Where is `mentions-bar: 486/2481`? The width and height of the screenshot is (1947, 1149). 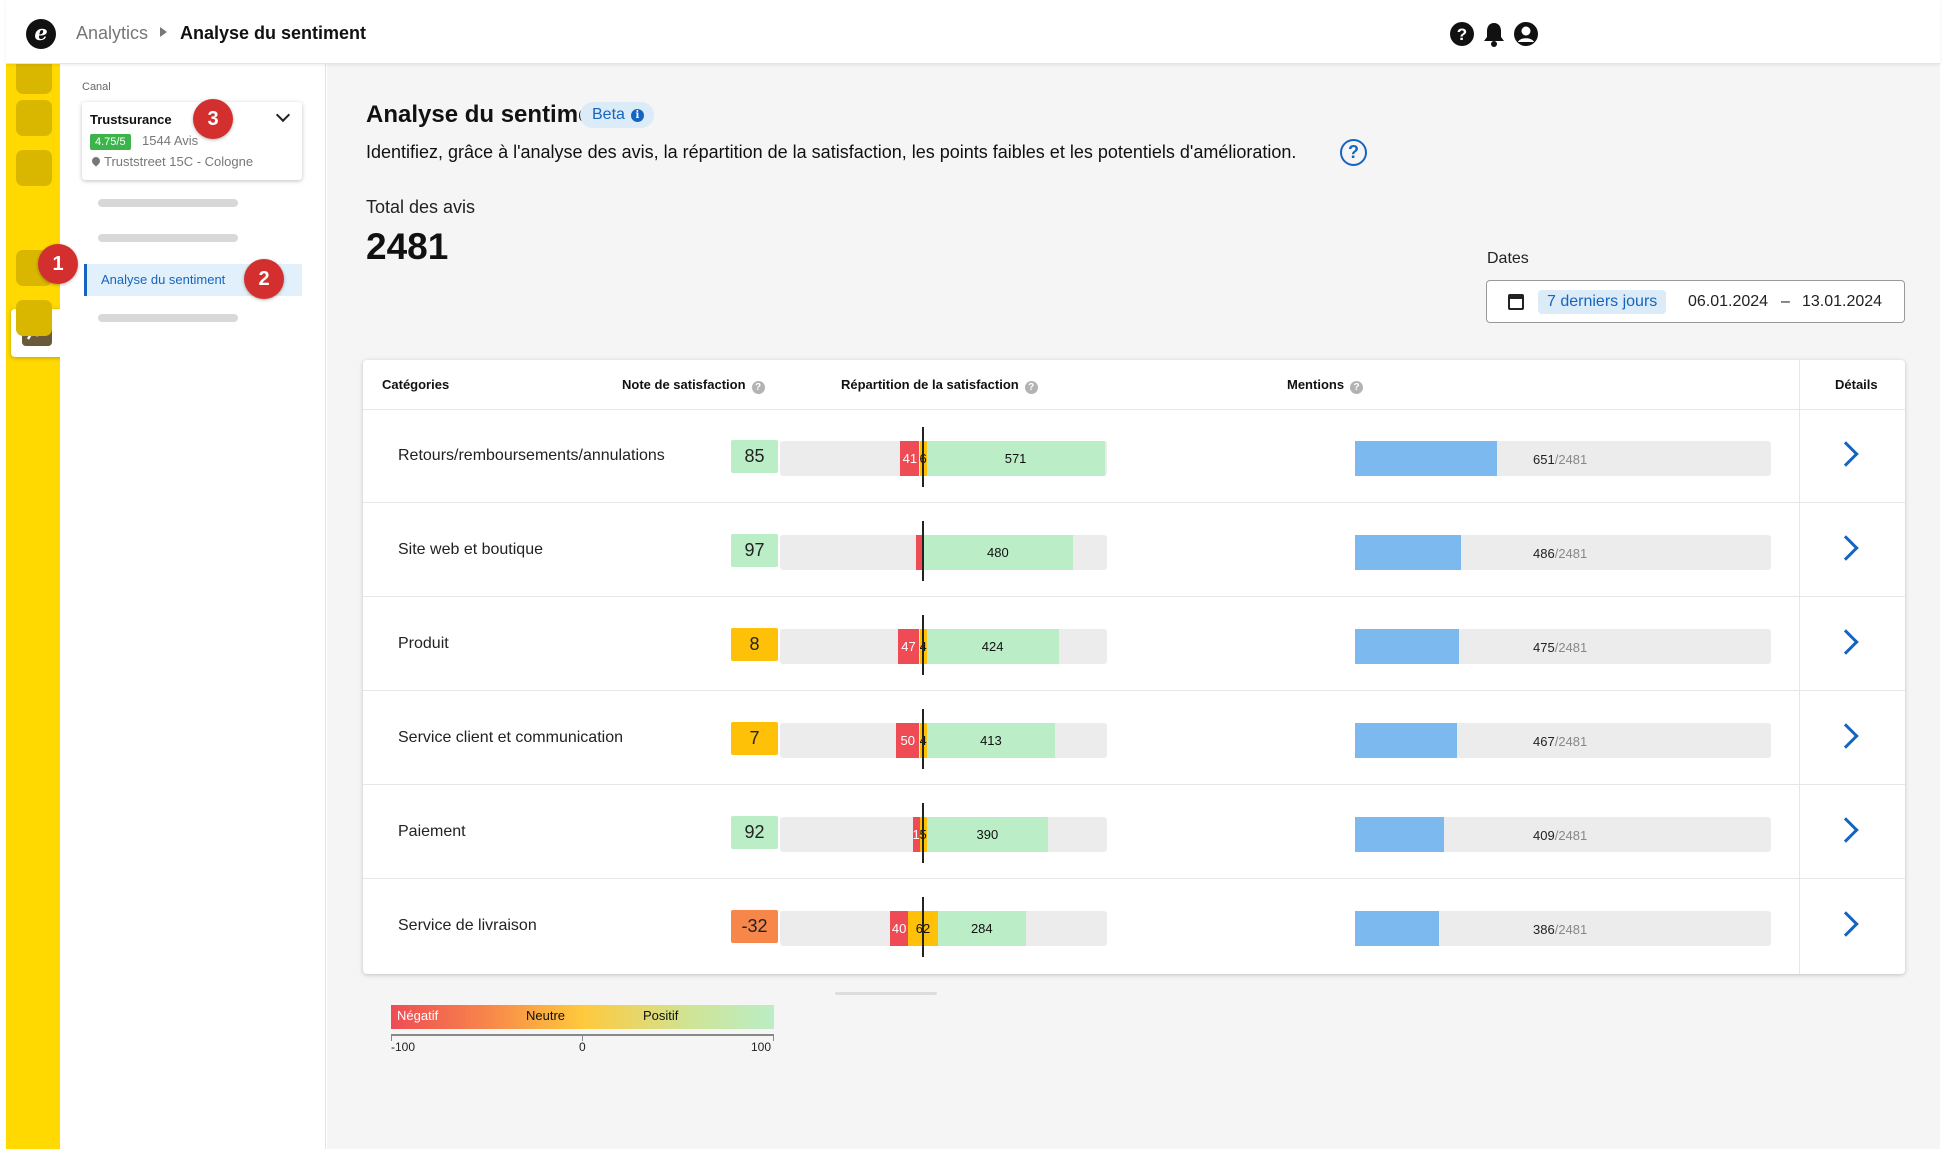 mentions-bar: 486/2481 is located at coordinates (1563, 552).